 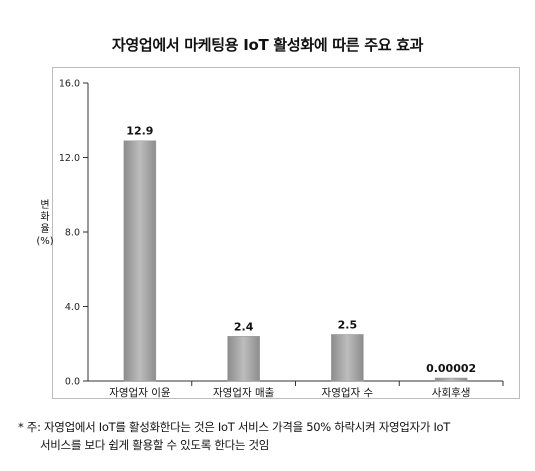 I want to click on y-axis-label: 변 화 율 (%), so click(x=45, y=223).